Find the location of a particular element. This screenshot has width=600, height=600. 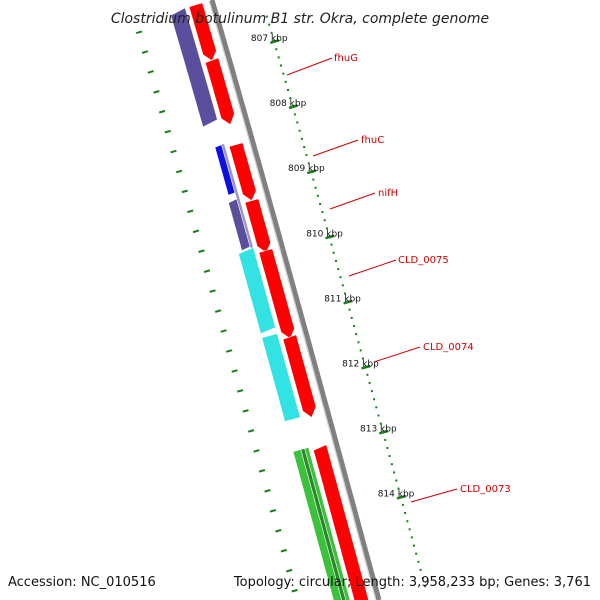

gene-label-fhuc: fhuC is located at coordinates (372, 140).